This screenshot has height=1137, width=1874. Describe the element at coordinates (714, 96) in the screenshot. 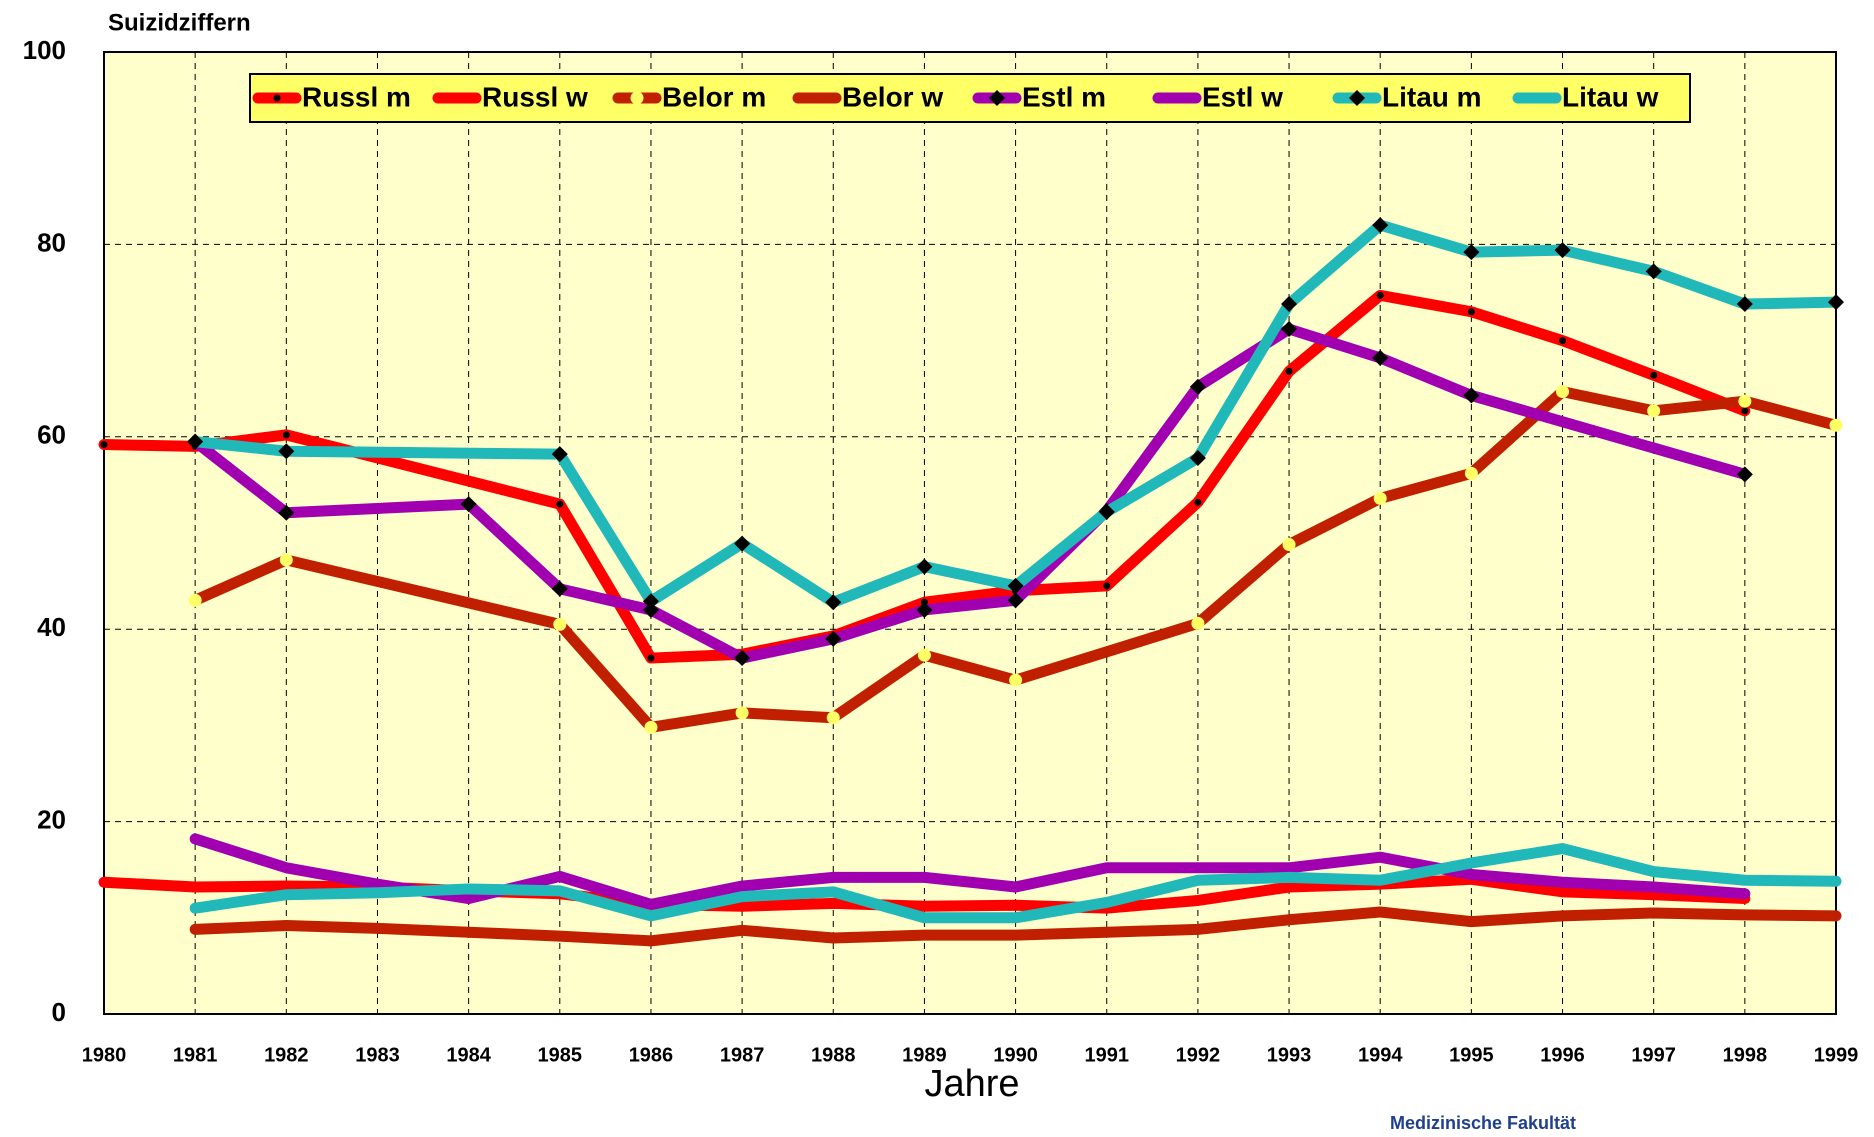

I see `legend-label: Belor m` at that location.